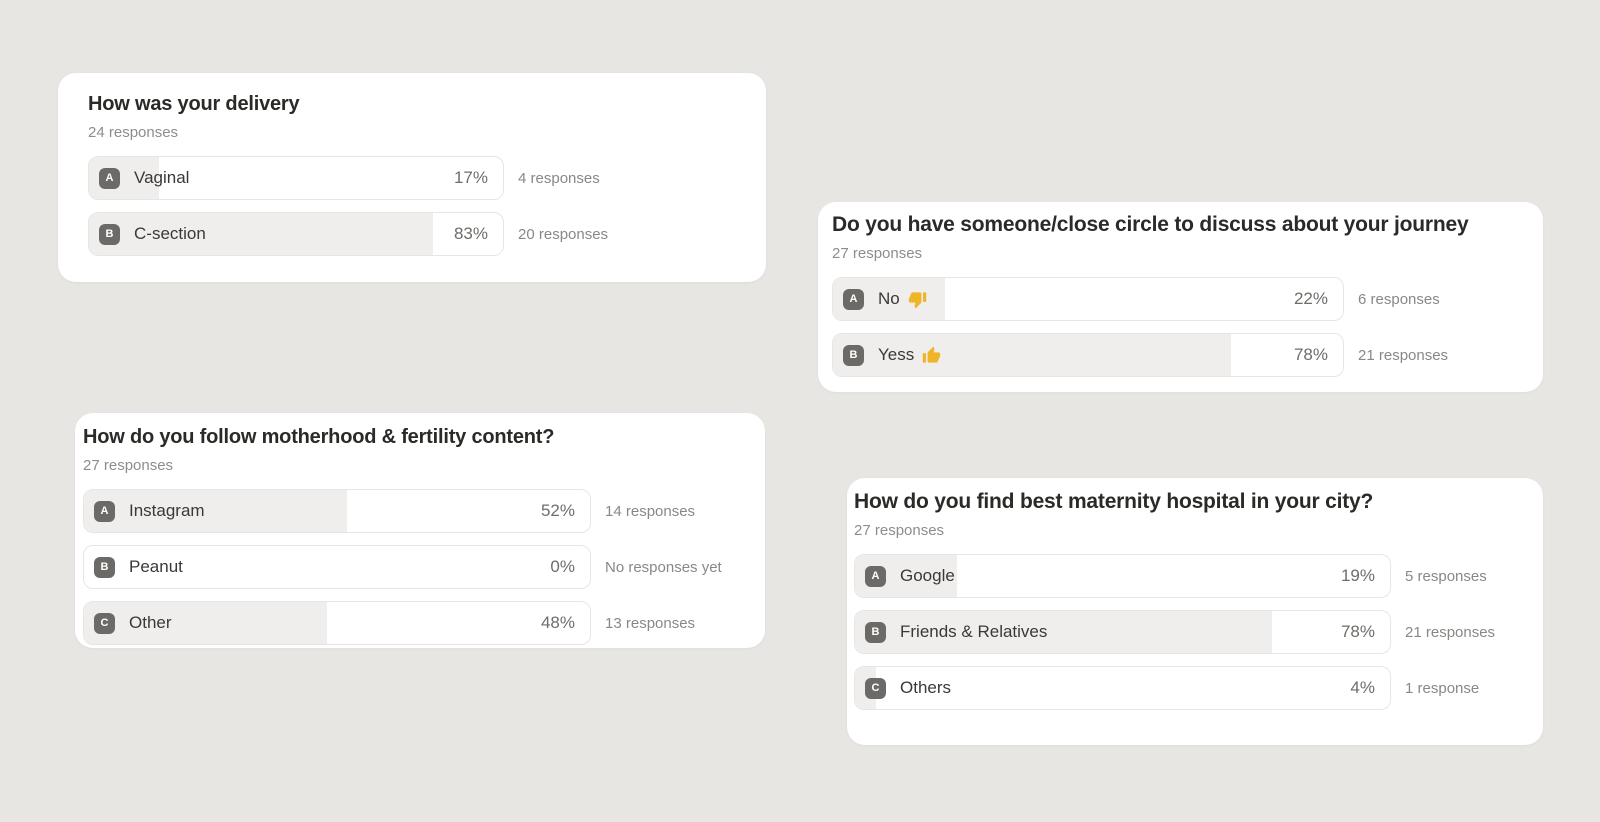 This screenshot has width=1600, height=822. I want to click on option-line: B C-section 83% 20 responses, so click(427, 234).